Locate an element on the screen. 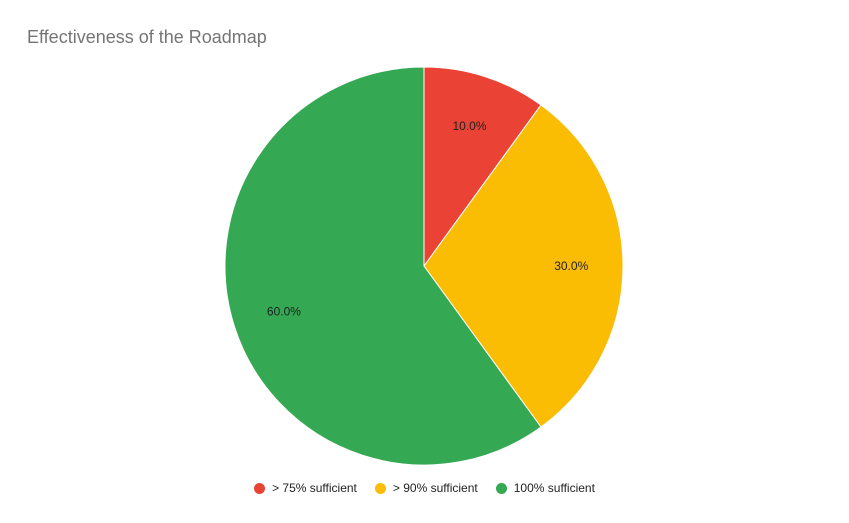  legend-item: > 90% sufficient is located at coordinates (426, 488).